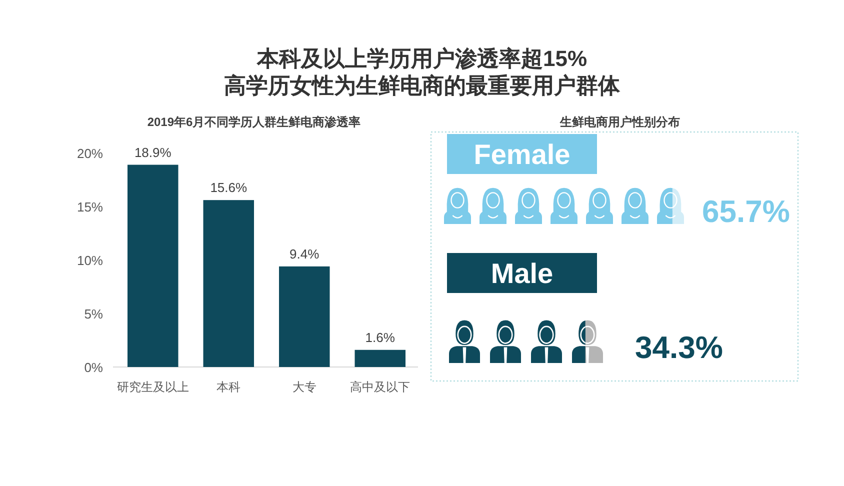  What do you see at coordinates (94, 314) in the screenshot?
I see `y-tick-label: 5%` at bounding box center [94, 314].